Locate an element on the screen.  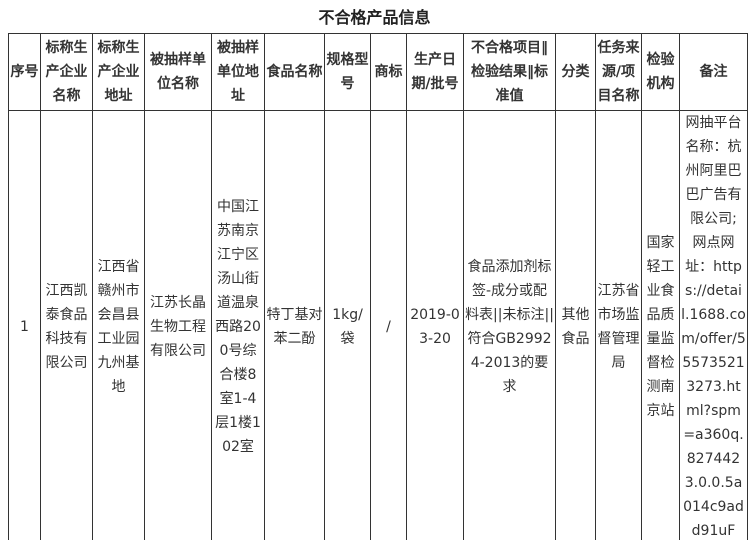
column-header-task-source: 任务来源/项目名称 is located at coordinates (618, 72).